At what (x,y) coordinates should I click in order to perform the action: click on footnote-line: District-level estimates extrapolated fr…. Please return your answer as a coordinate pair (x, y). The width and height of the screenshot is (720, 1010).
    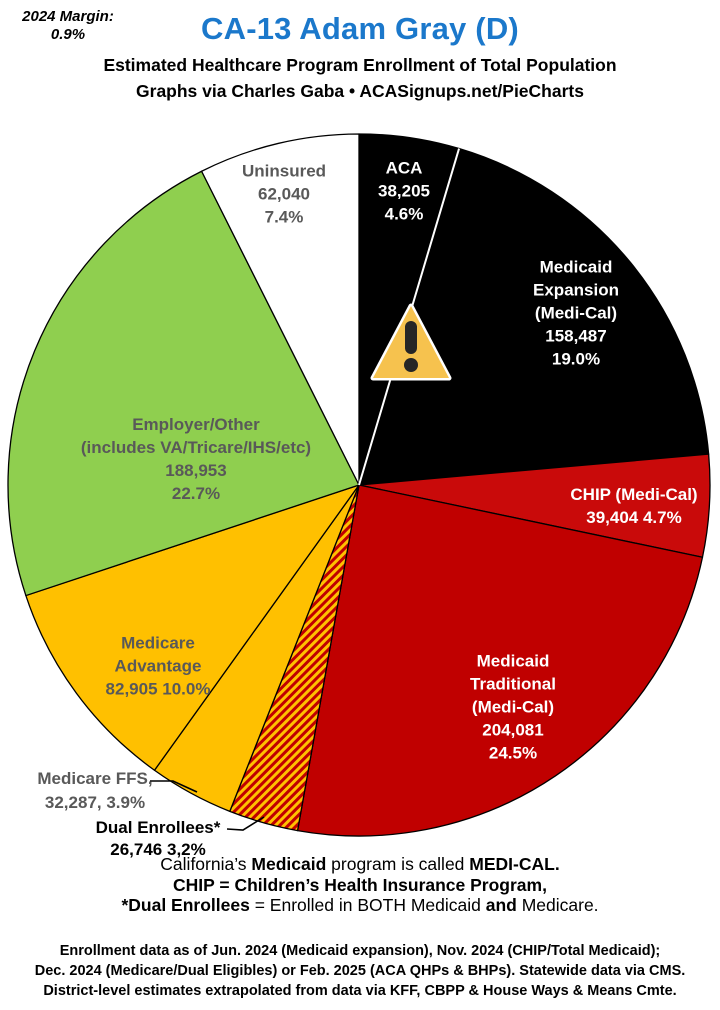
    Looking at the image, I should click on (360, 991).